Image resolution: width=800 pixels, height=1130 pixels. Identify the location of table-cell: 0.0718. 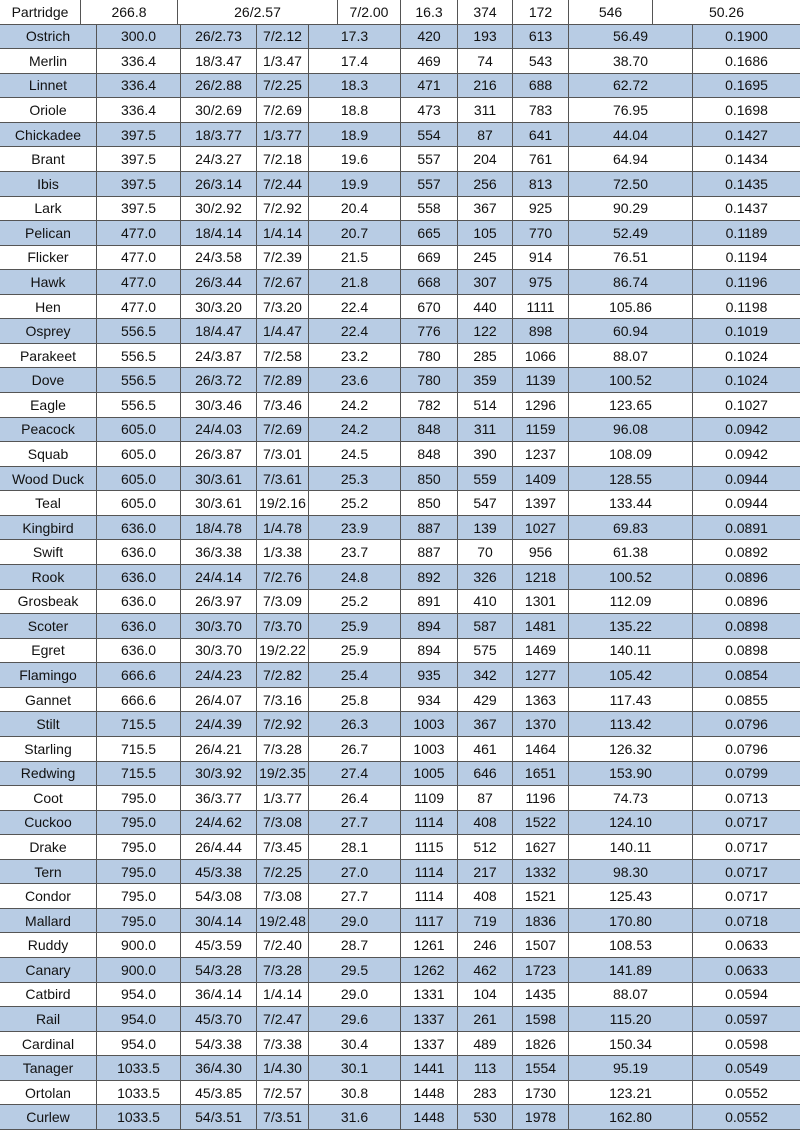
(746, 920).